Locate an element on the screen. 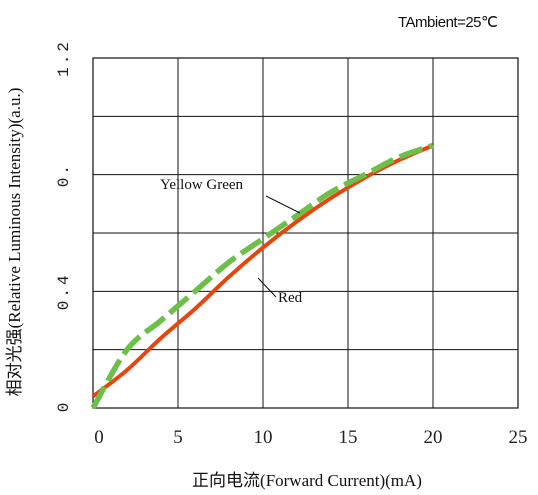 This screenshot has height=495, width=538. annotation-red: Red is located at coordinates (290, 298).